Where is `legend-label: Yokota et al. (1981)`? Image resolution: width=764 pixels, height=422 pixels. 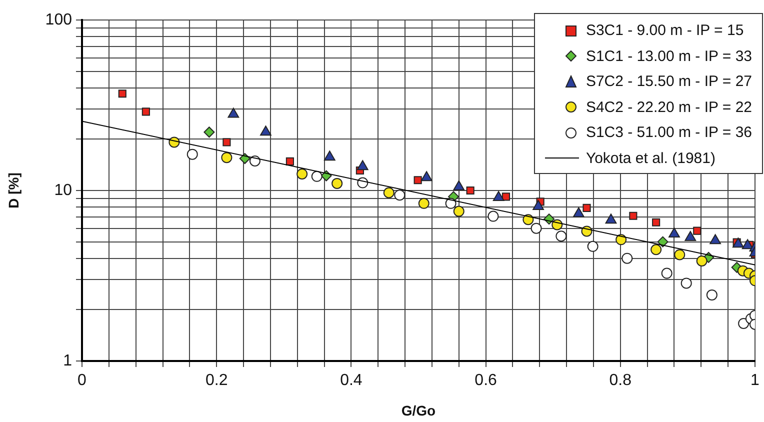
legend-label: Yokota et al. (1981) is located at coordinates (651, 158).